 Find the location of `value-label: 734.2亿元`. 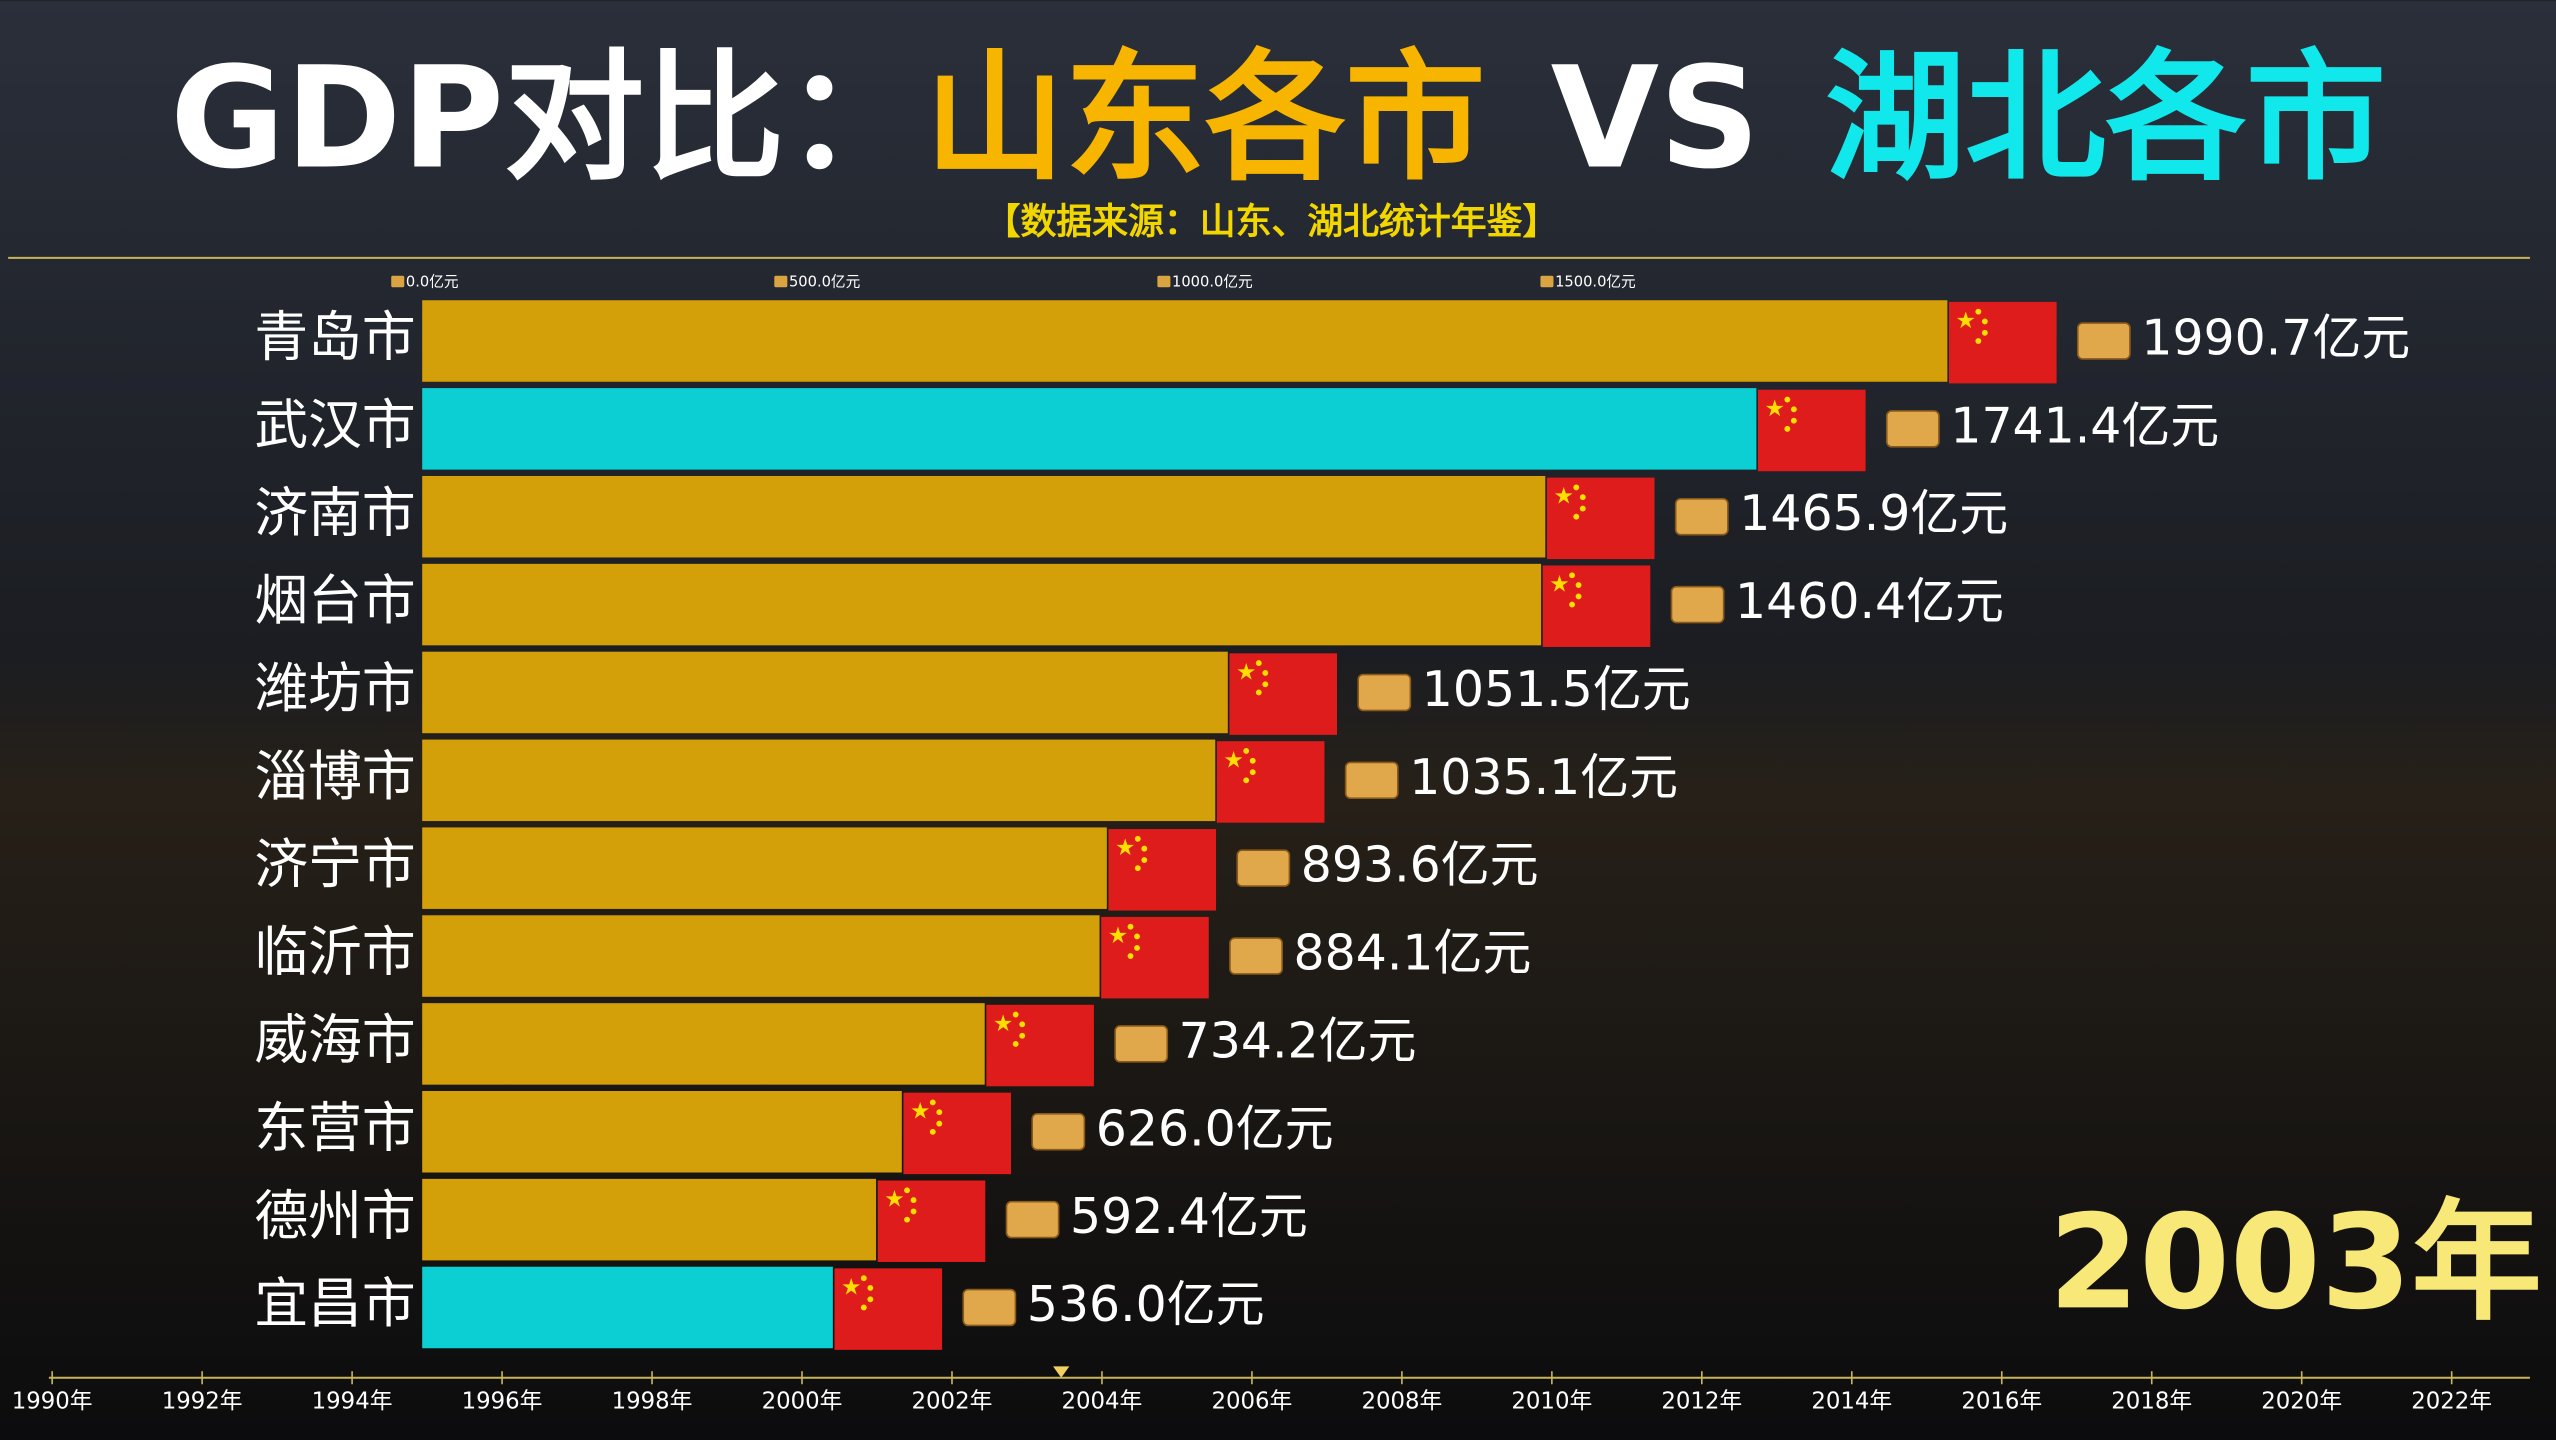

value-label: 734.2亿元 is located at coordinates (1298, 1040).